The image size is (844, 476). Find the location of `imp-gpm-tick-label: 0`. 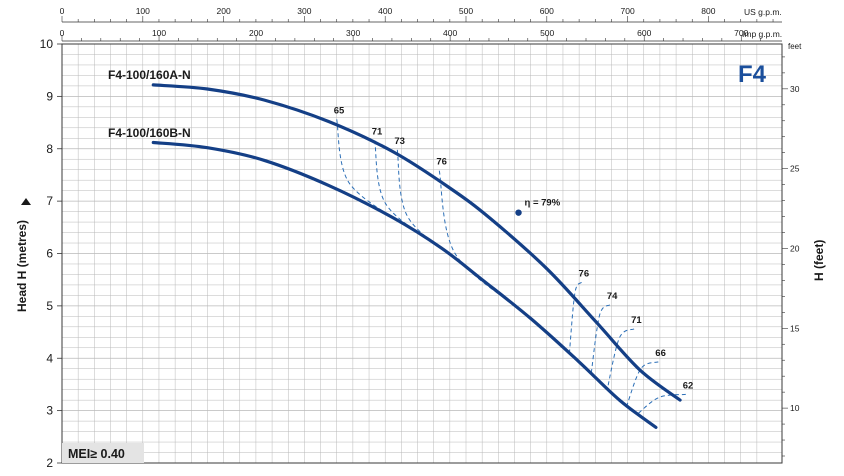

imp-gpm-tick-label: 0 is located at coordinates (62, 33).